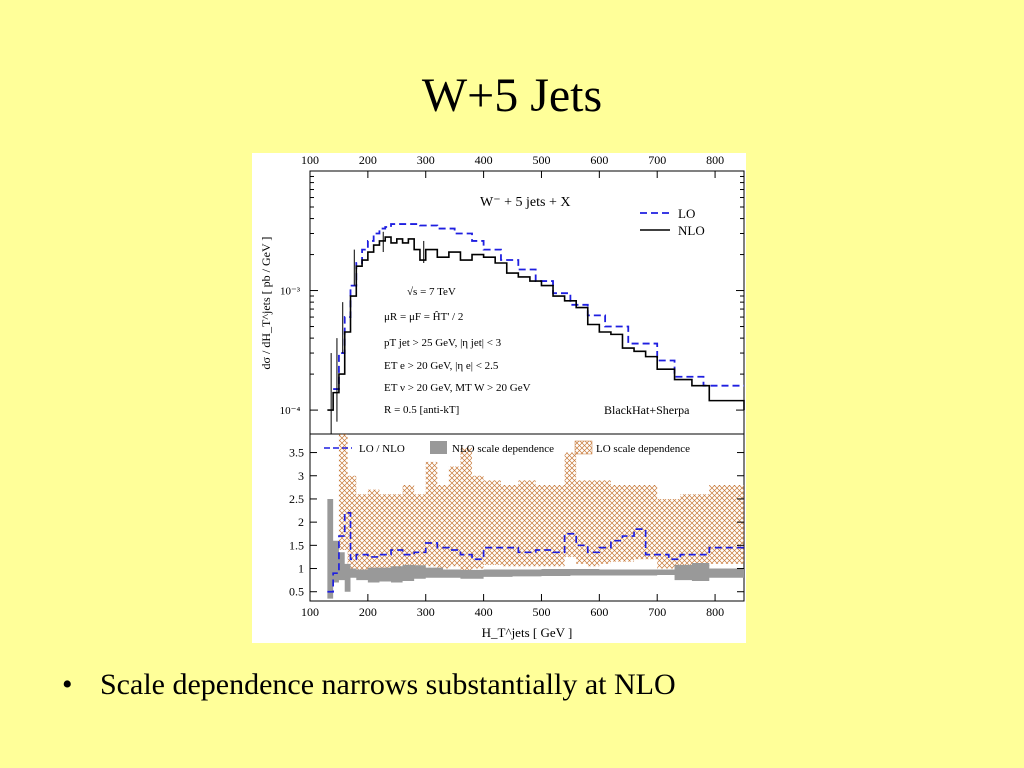  I want to click on top-x-tick-label: 600, so click(599, 160).